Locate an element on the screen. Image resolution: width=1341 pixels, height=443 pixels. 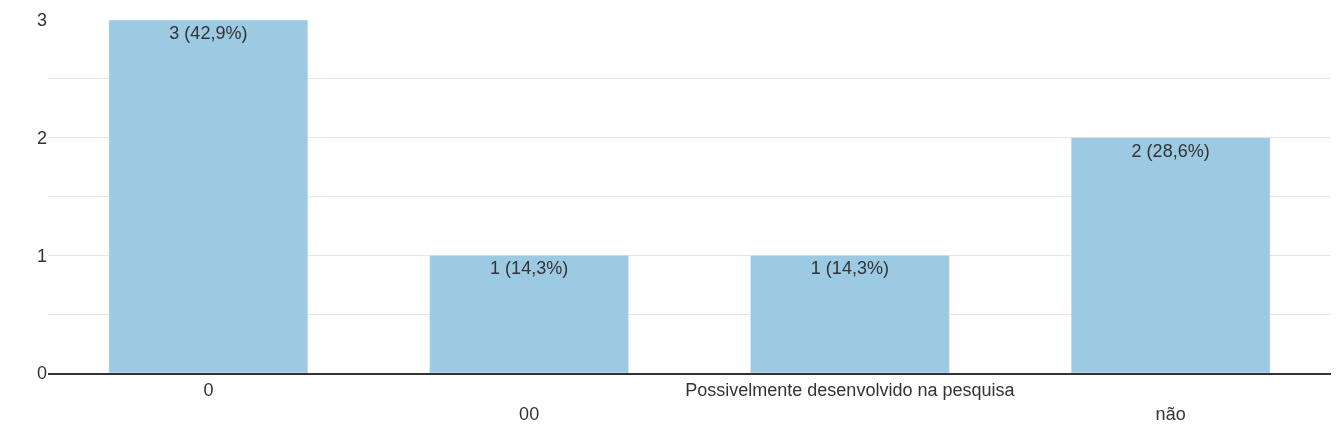
x-tick-label: Possivelmente desenvolvido na pesquisa is located at coordinates (850, 390).